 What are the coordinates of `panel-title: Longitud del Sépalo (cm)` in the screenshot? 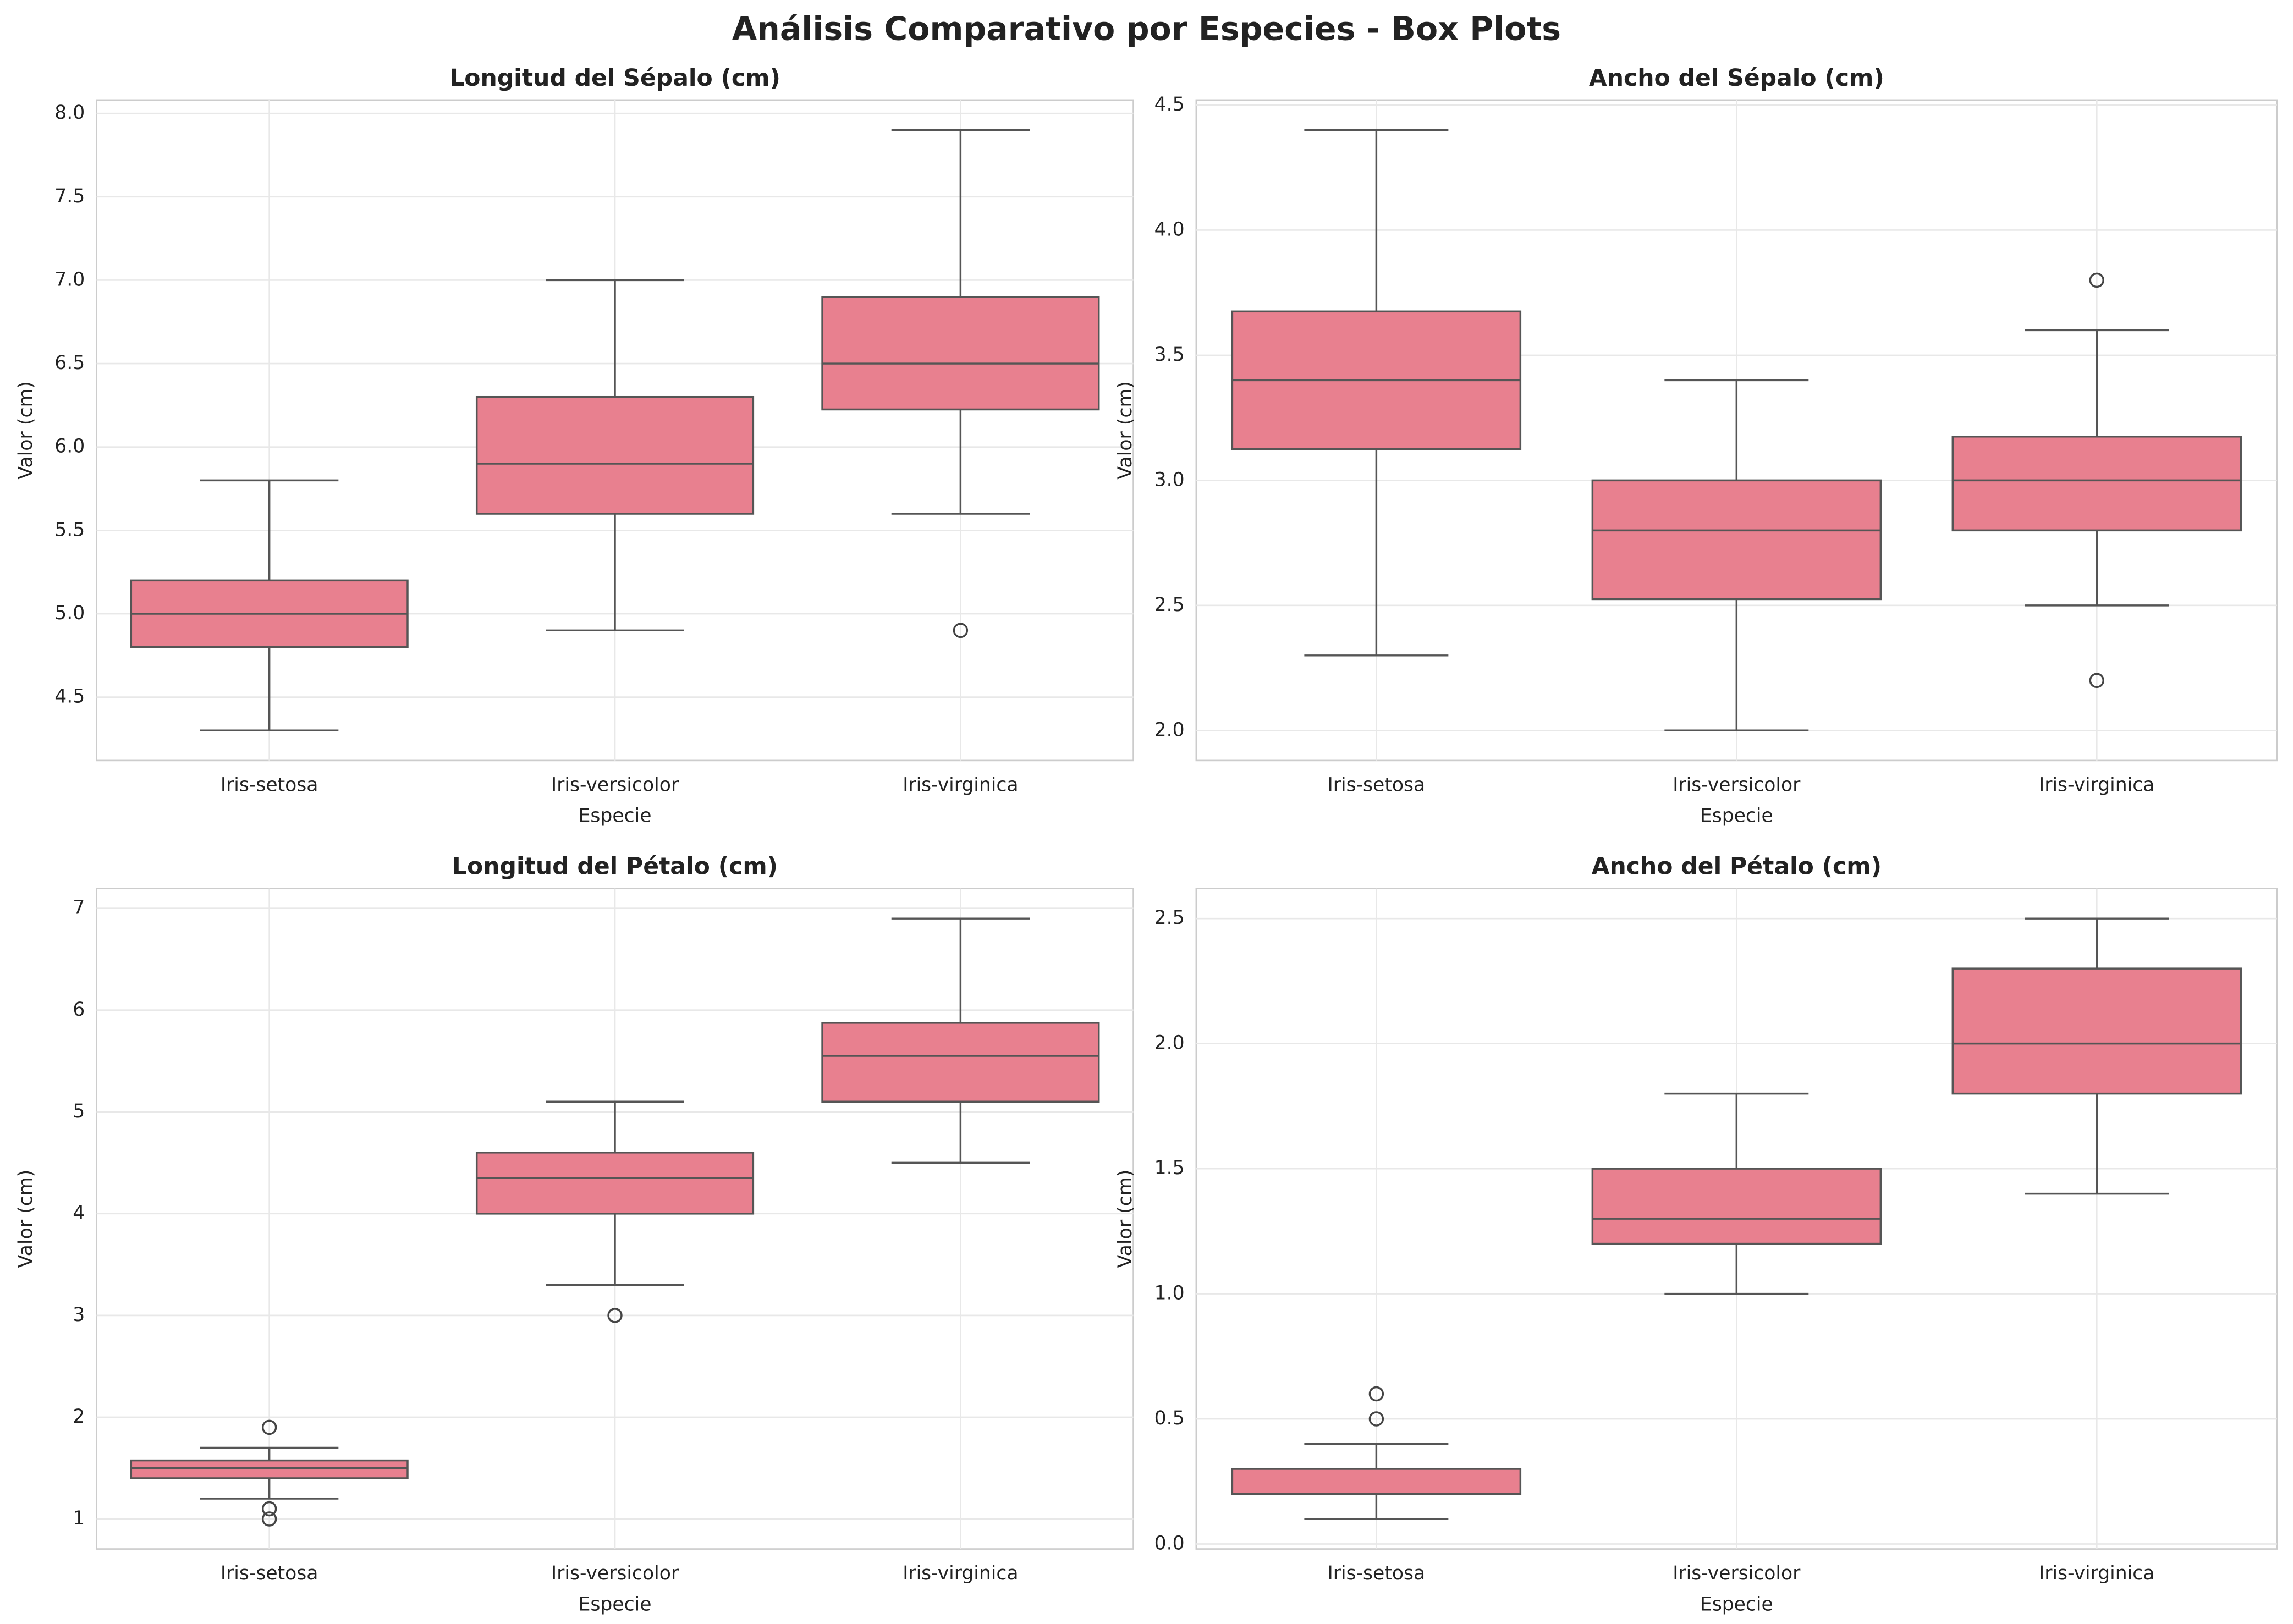 It's located at (614, 78).